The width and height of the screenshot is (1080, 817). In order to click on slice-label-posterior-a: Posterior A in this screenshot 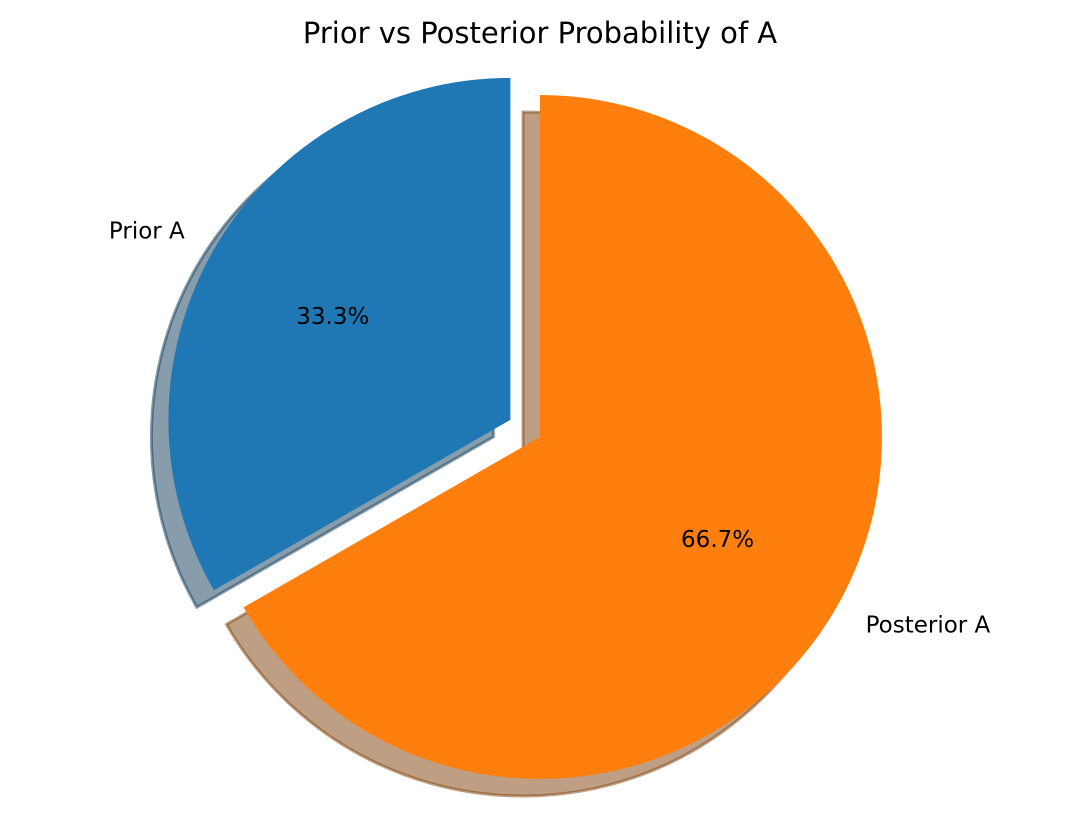, I will do `click(928, 625)`.